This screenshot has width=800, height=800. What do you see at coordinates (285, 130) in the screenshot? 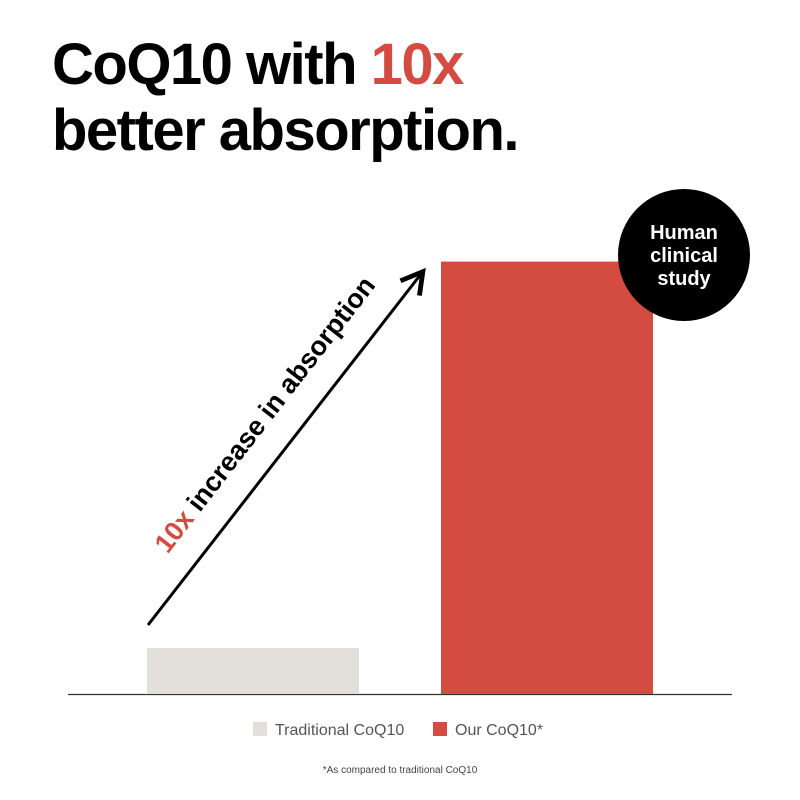
I see `title-line-2: better absorption.` at bounding box center [285, 130].